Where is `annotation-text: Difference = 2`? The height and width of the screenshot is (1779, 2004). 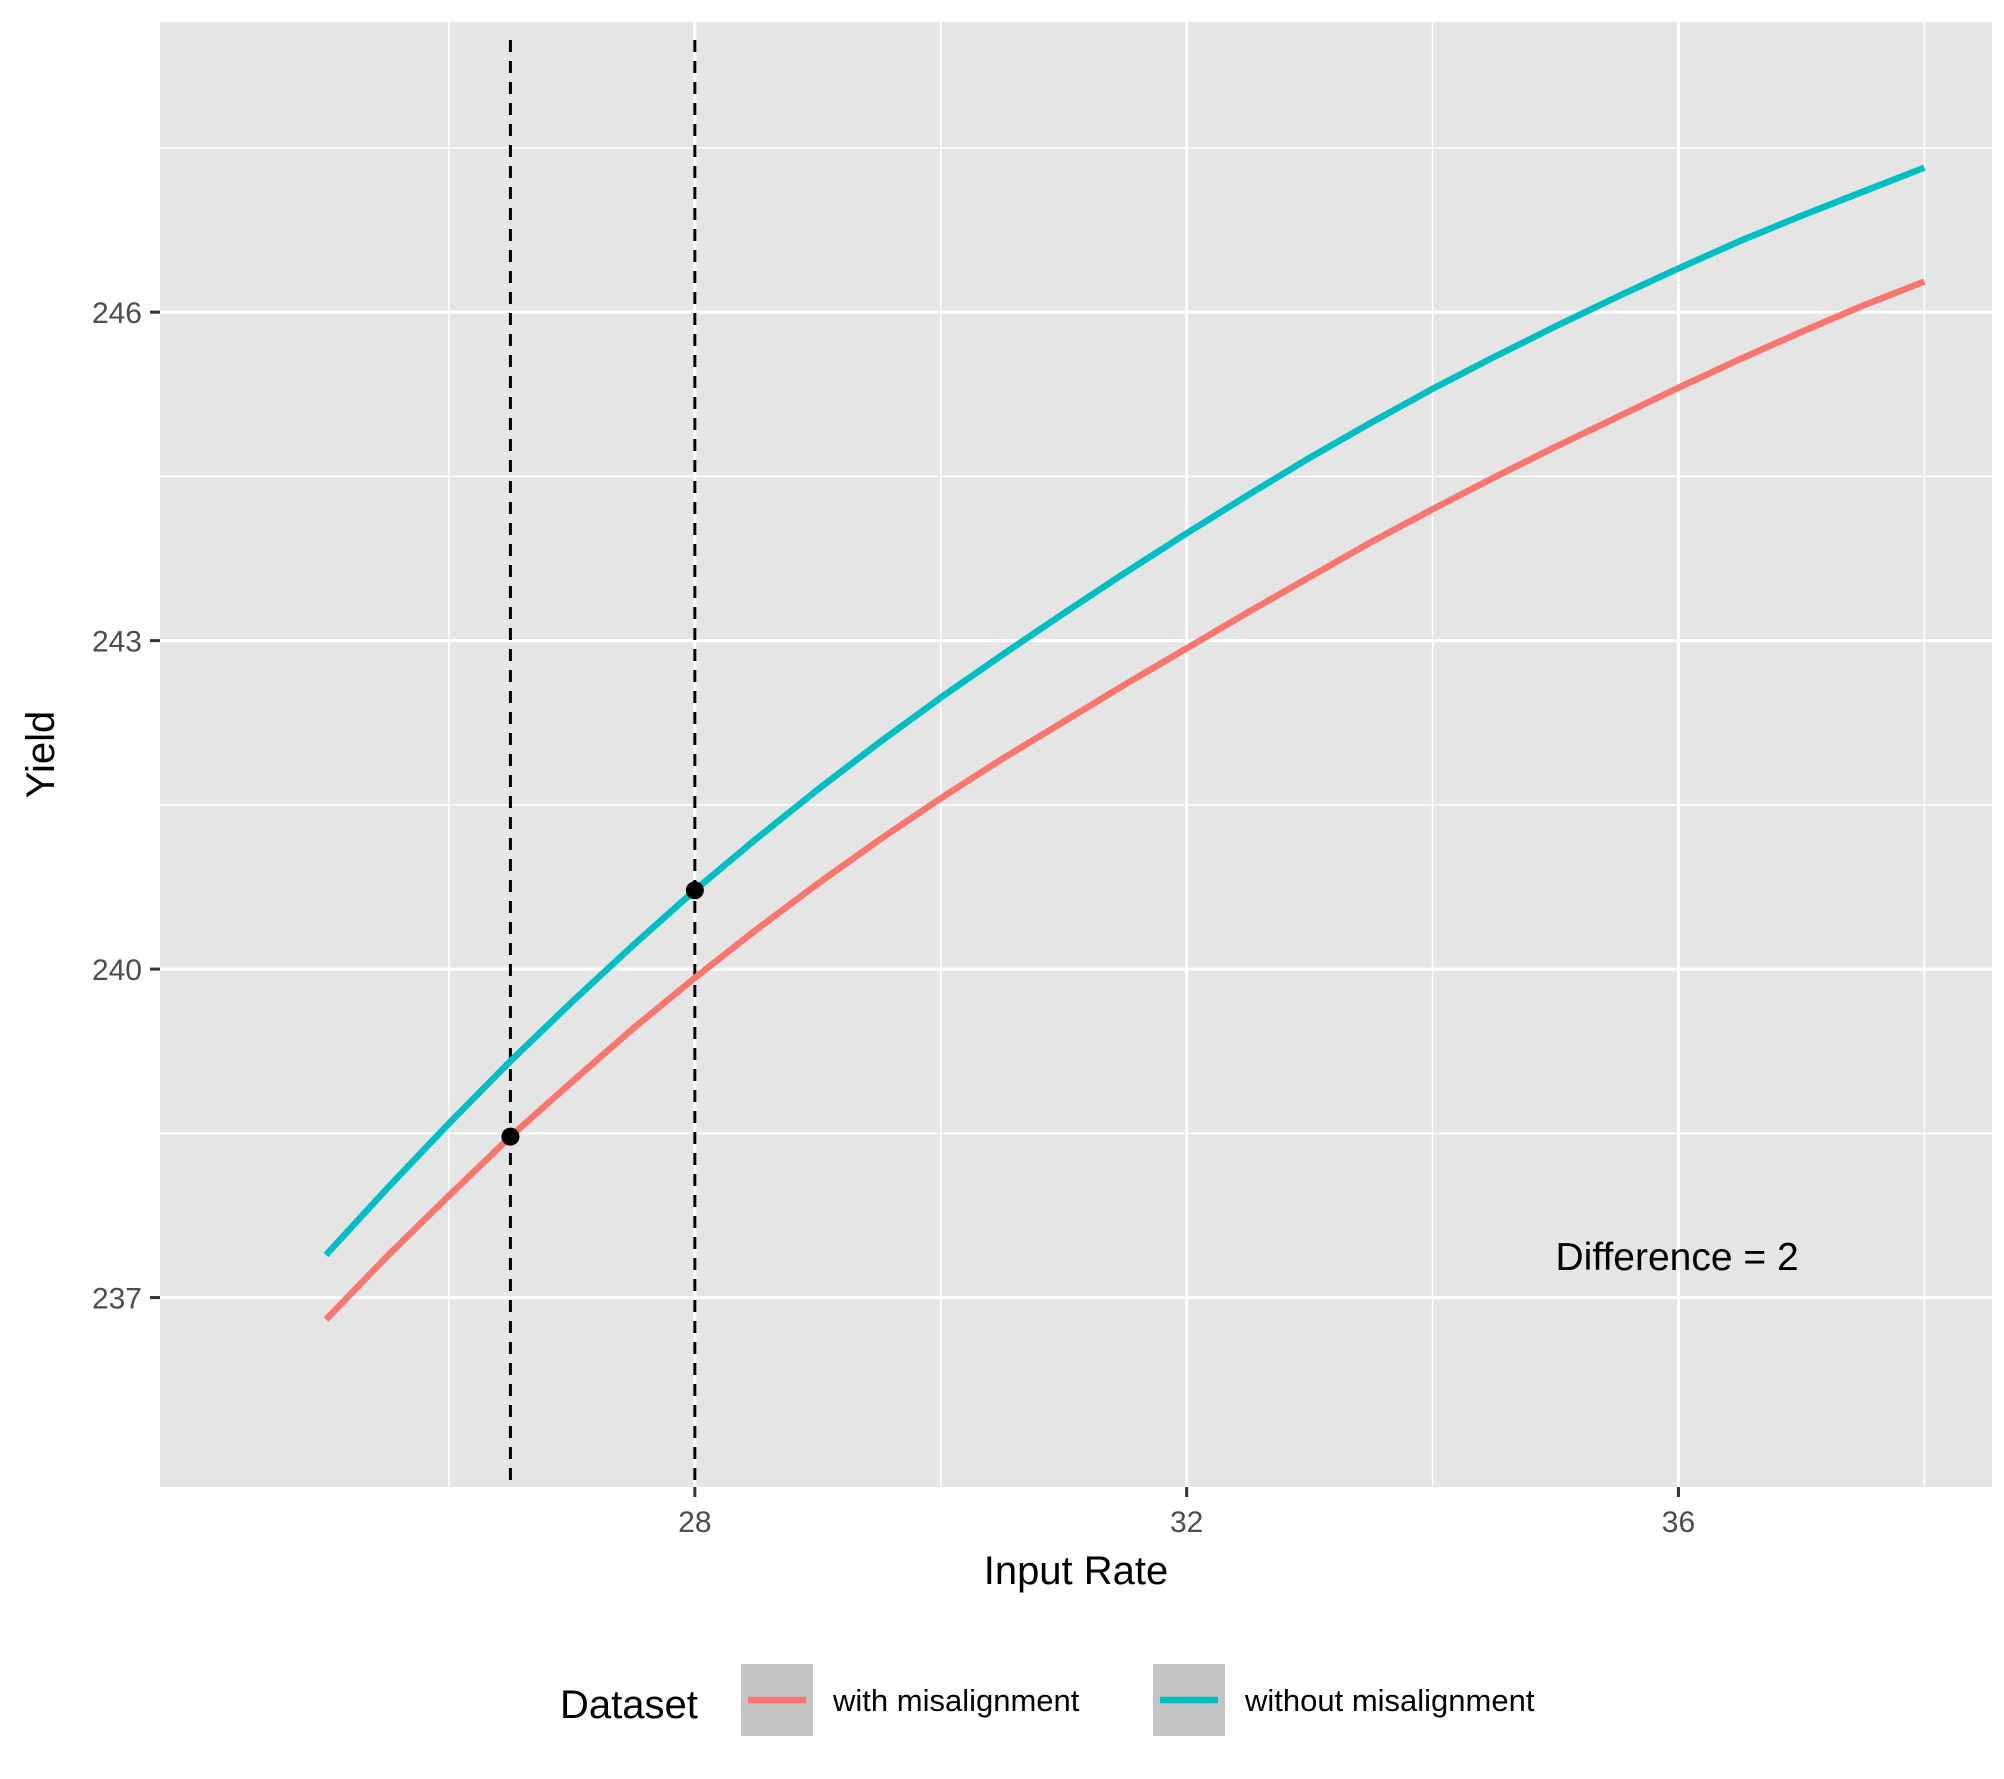
annotation-text: Difference = 2 is located at coordinates (1677, 1257).